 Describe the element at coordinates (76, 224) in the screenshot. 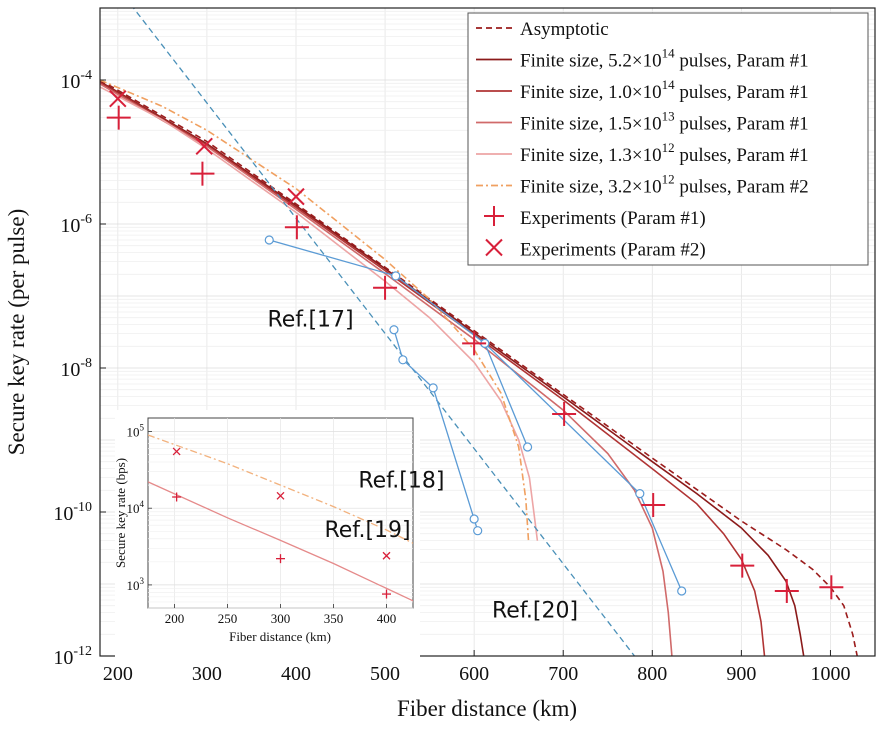

I see `y-tick-label: 10⁻⁶` at that location.